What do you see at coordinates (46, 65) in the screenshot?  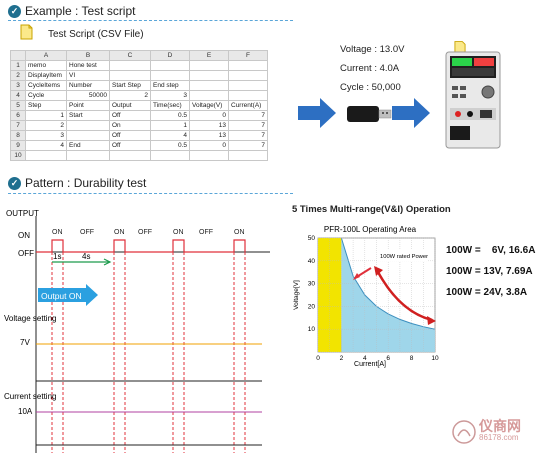 I see `sheet-cell: memo` at bounding box center [46, 65].